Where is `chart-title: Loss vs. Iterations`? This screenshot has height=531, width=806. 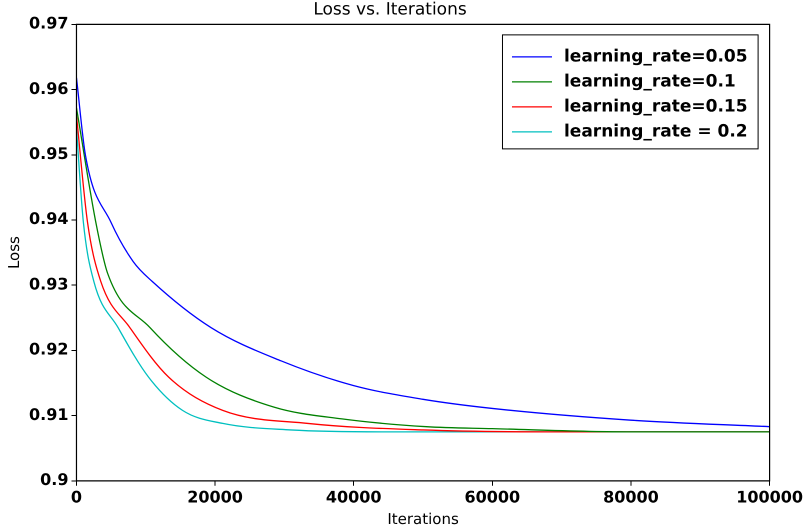
chart-title: Loss vs. Iterations is located at coordinates (390, 10).